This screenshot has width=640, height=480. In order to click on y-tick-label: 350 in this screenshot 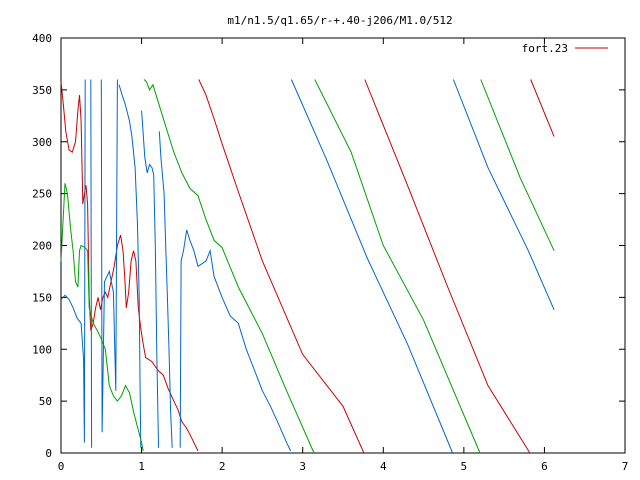, I will do `click(42, 90)`.